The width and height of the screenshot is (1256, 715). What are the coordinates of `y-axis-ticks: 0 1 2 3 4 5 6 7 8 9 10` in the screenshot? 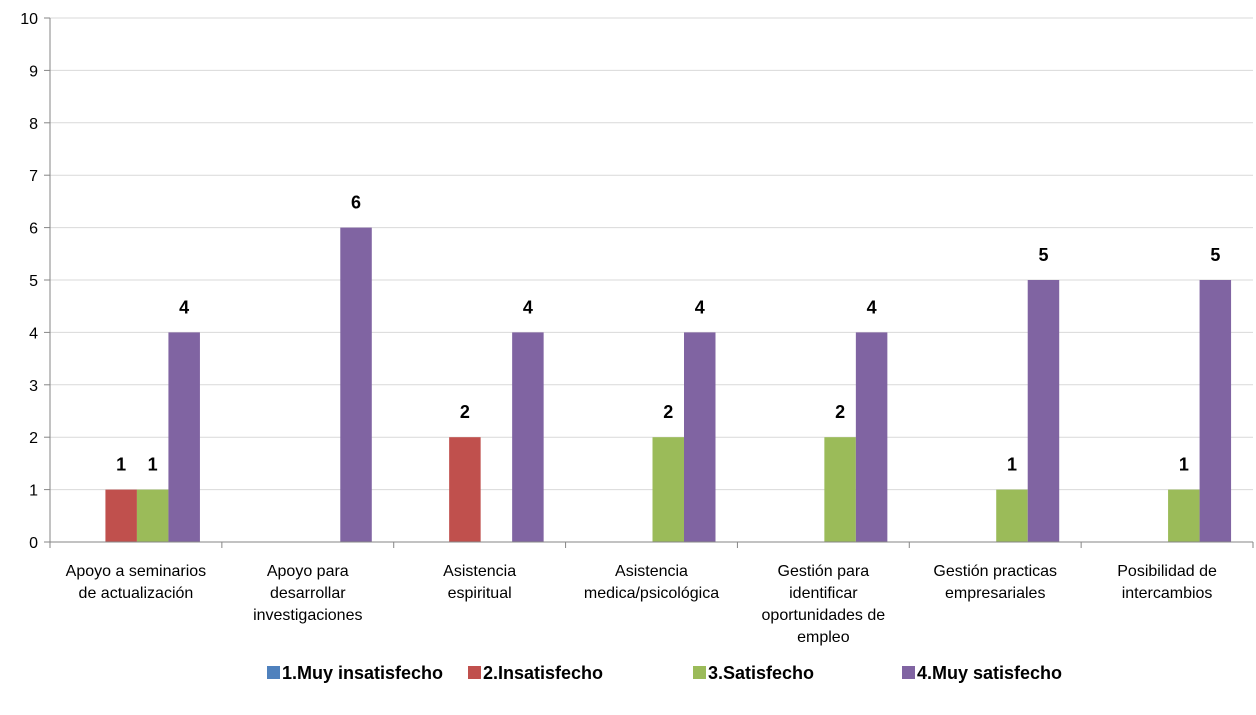 It's located at (35, 281).